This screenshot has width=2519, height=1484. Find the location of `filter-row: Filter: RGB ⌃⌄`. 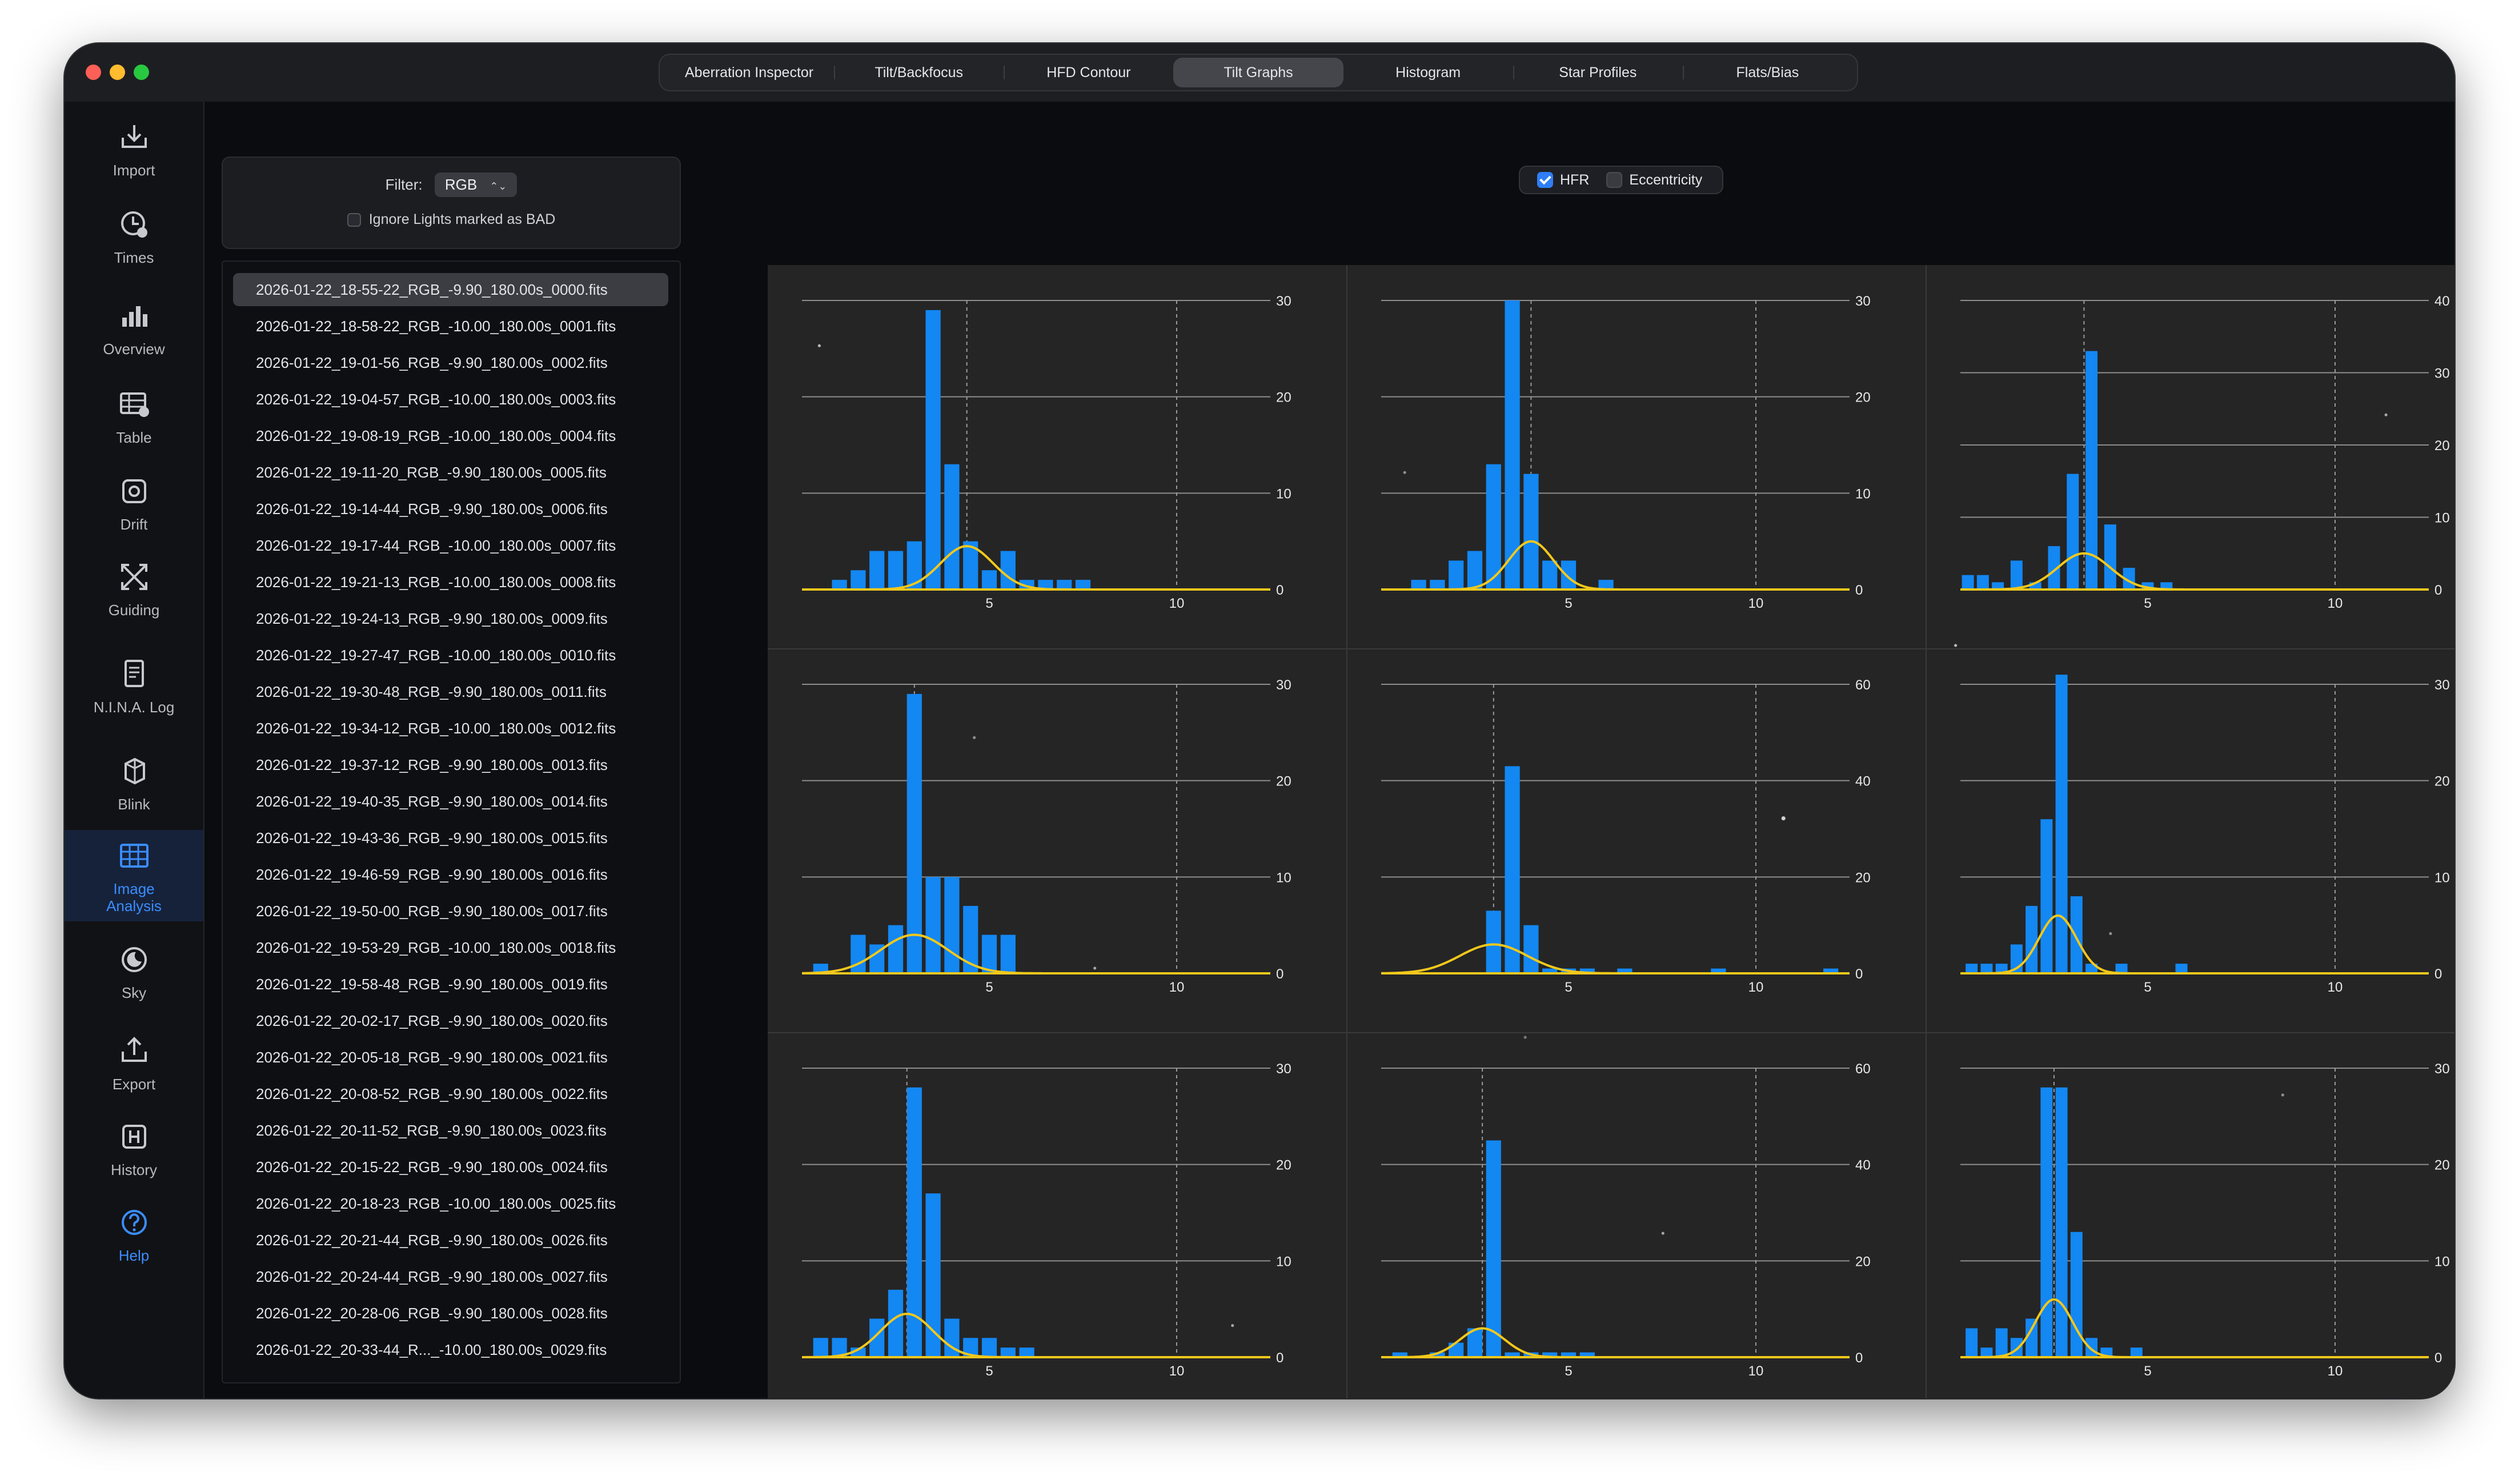

filter-row: Filter: RGB ⌃⌄ is located at coordinates (451, 185).